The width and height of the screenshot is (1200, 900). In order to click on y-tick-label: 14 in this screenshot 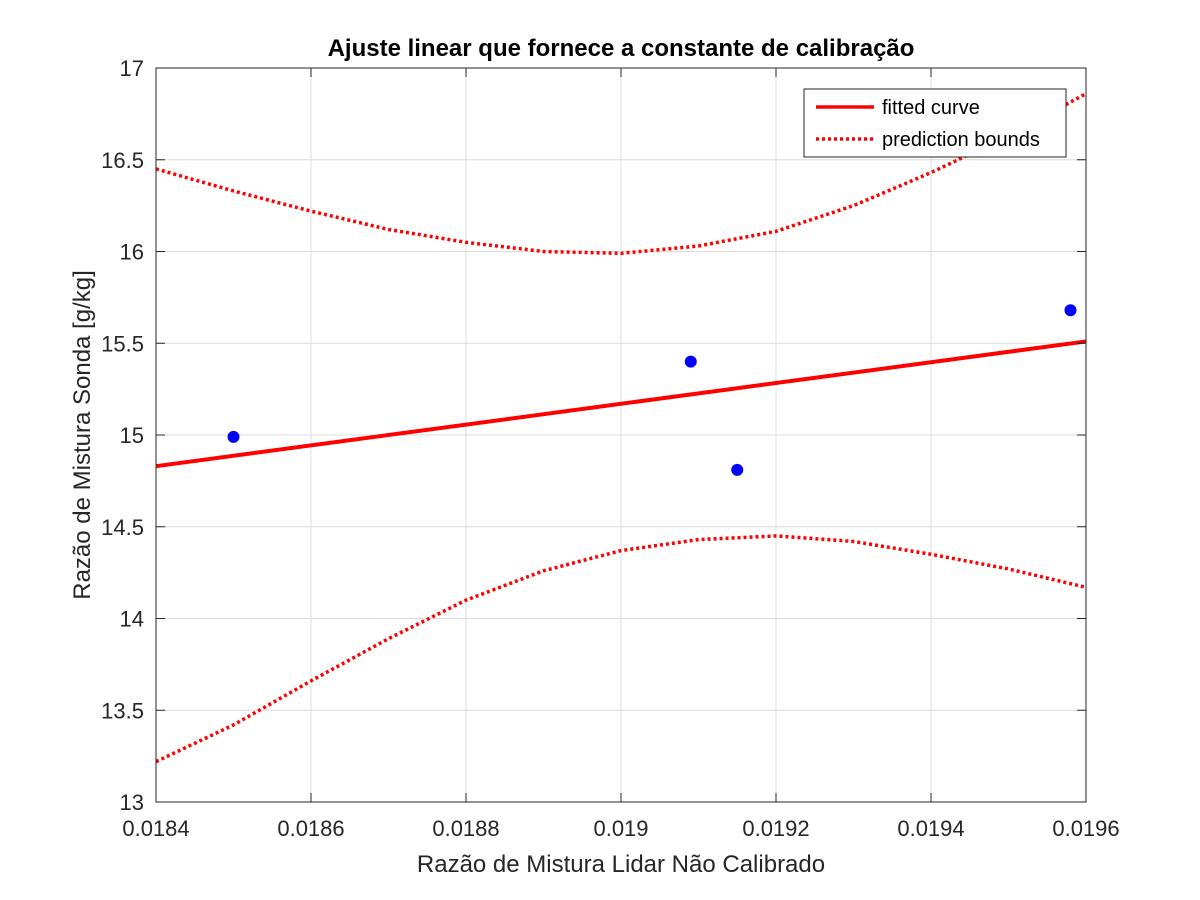, I will do `click(132, 619)`.